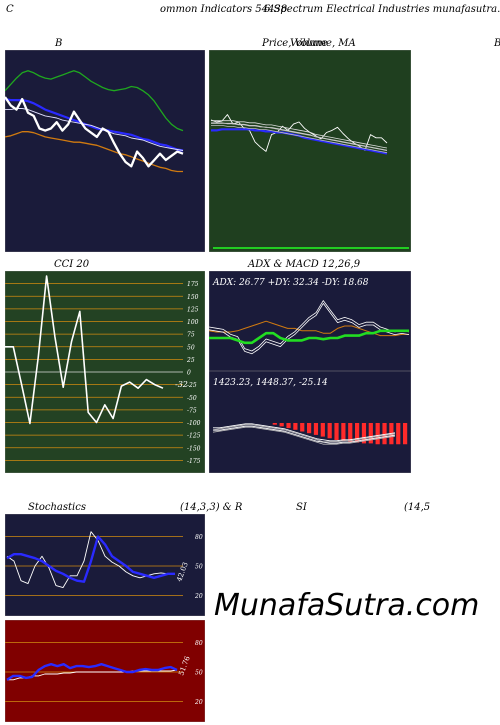 Image resolution: width=500 pixels, height=725 pixels. I want to click on cci-tick-label: -100, so click(194, 423).